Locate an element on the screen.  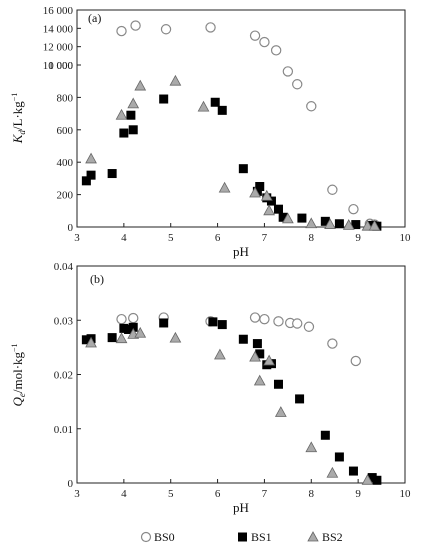
x-tick-label-b: 5 is located at coordinates (171, 494).